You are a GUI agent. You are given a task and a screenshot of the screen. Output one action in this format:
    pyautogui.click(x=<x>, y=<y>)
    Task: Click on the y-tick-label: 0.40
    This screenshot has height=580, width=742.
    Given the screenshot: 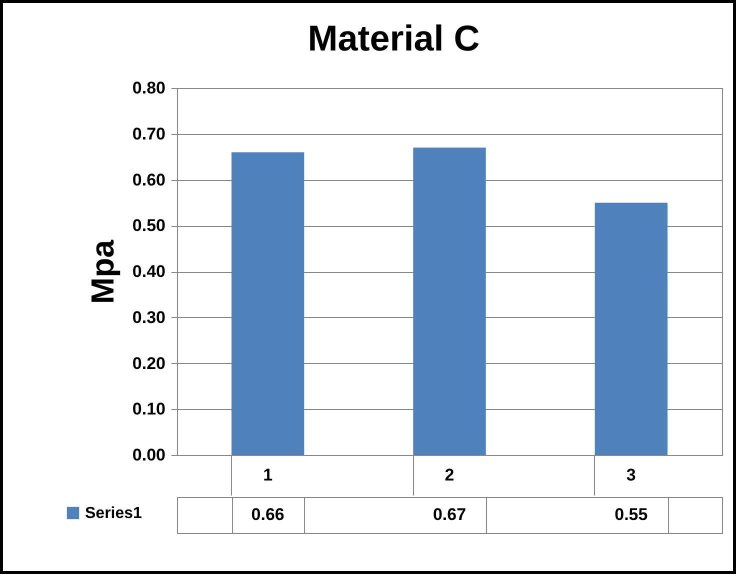 What is the action you would take?
    pyautogui.click(x=149, y=271)
    